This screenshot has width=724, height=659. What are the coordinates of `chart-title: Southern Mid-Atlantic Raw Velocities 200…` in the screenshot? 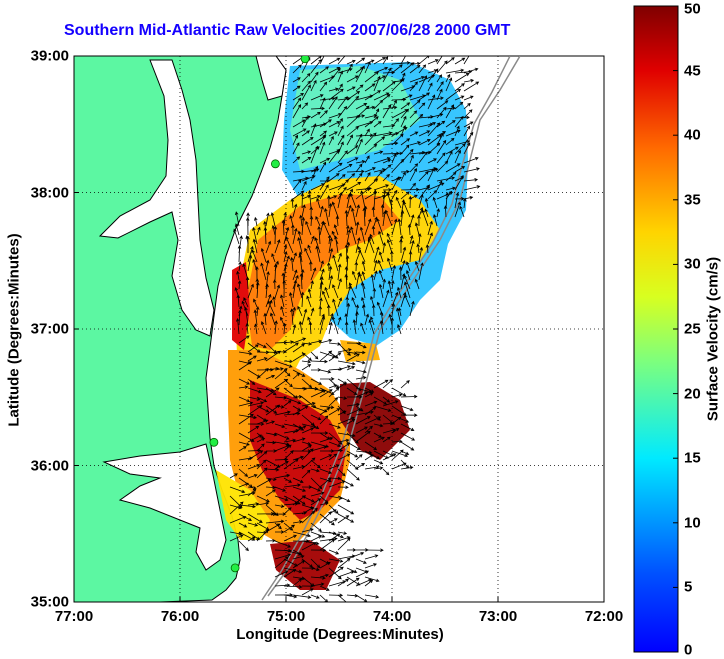 It's located at (287, 30).